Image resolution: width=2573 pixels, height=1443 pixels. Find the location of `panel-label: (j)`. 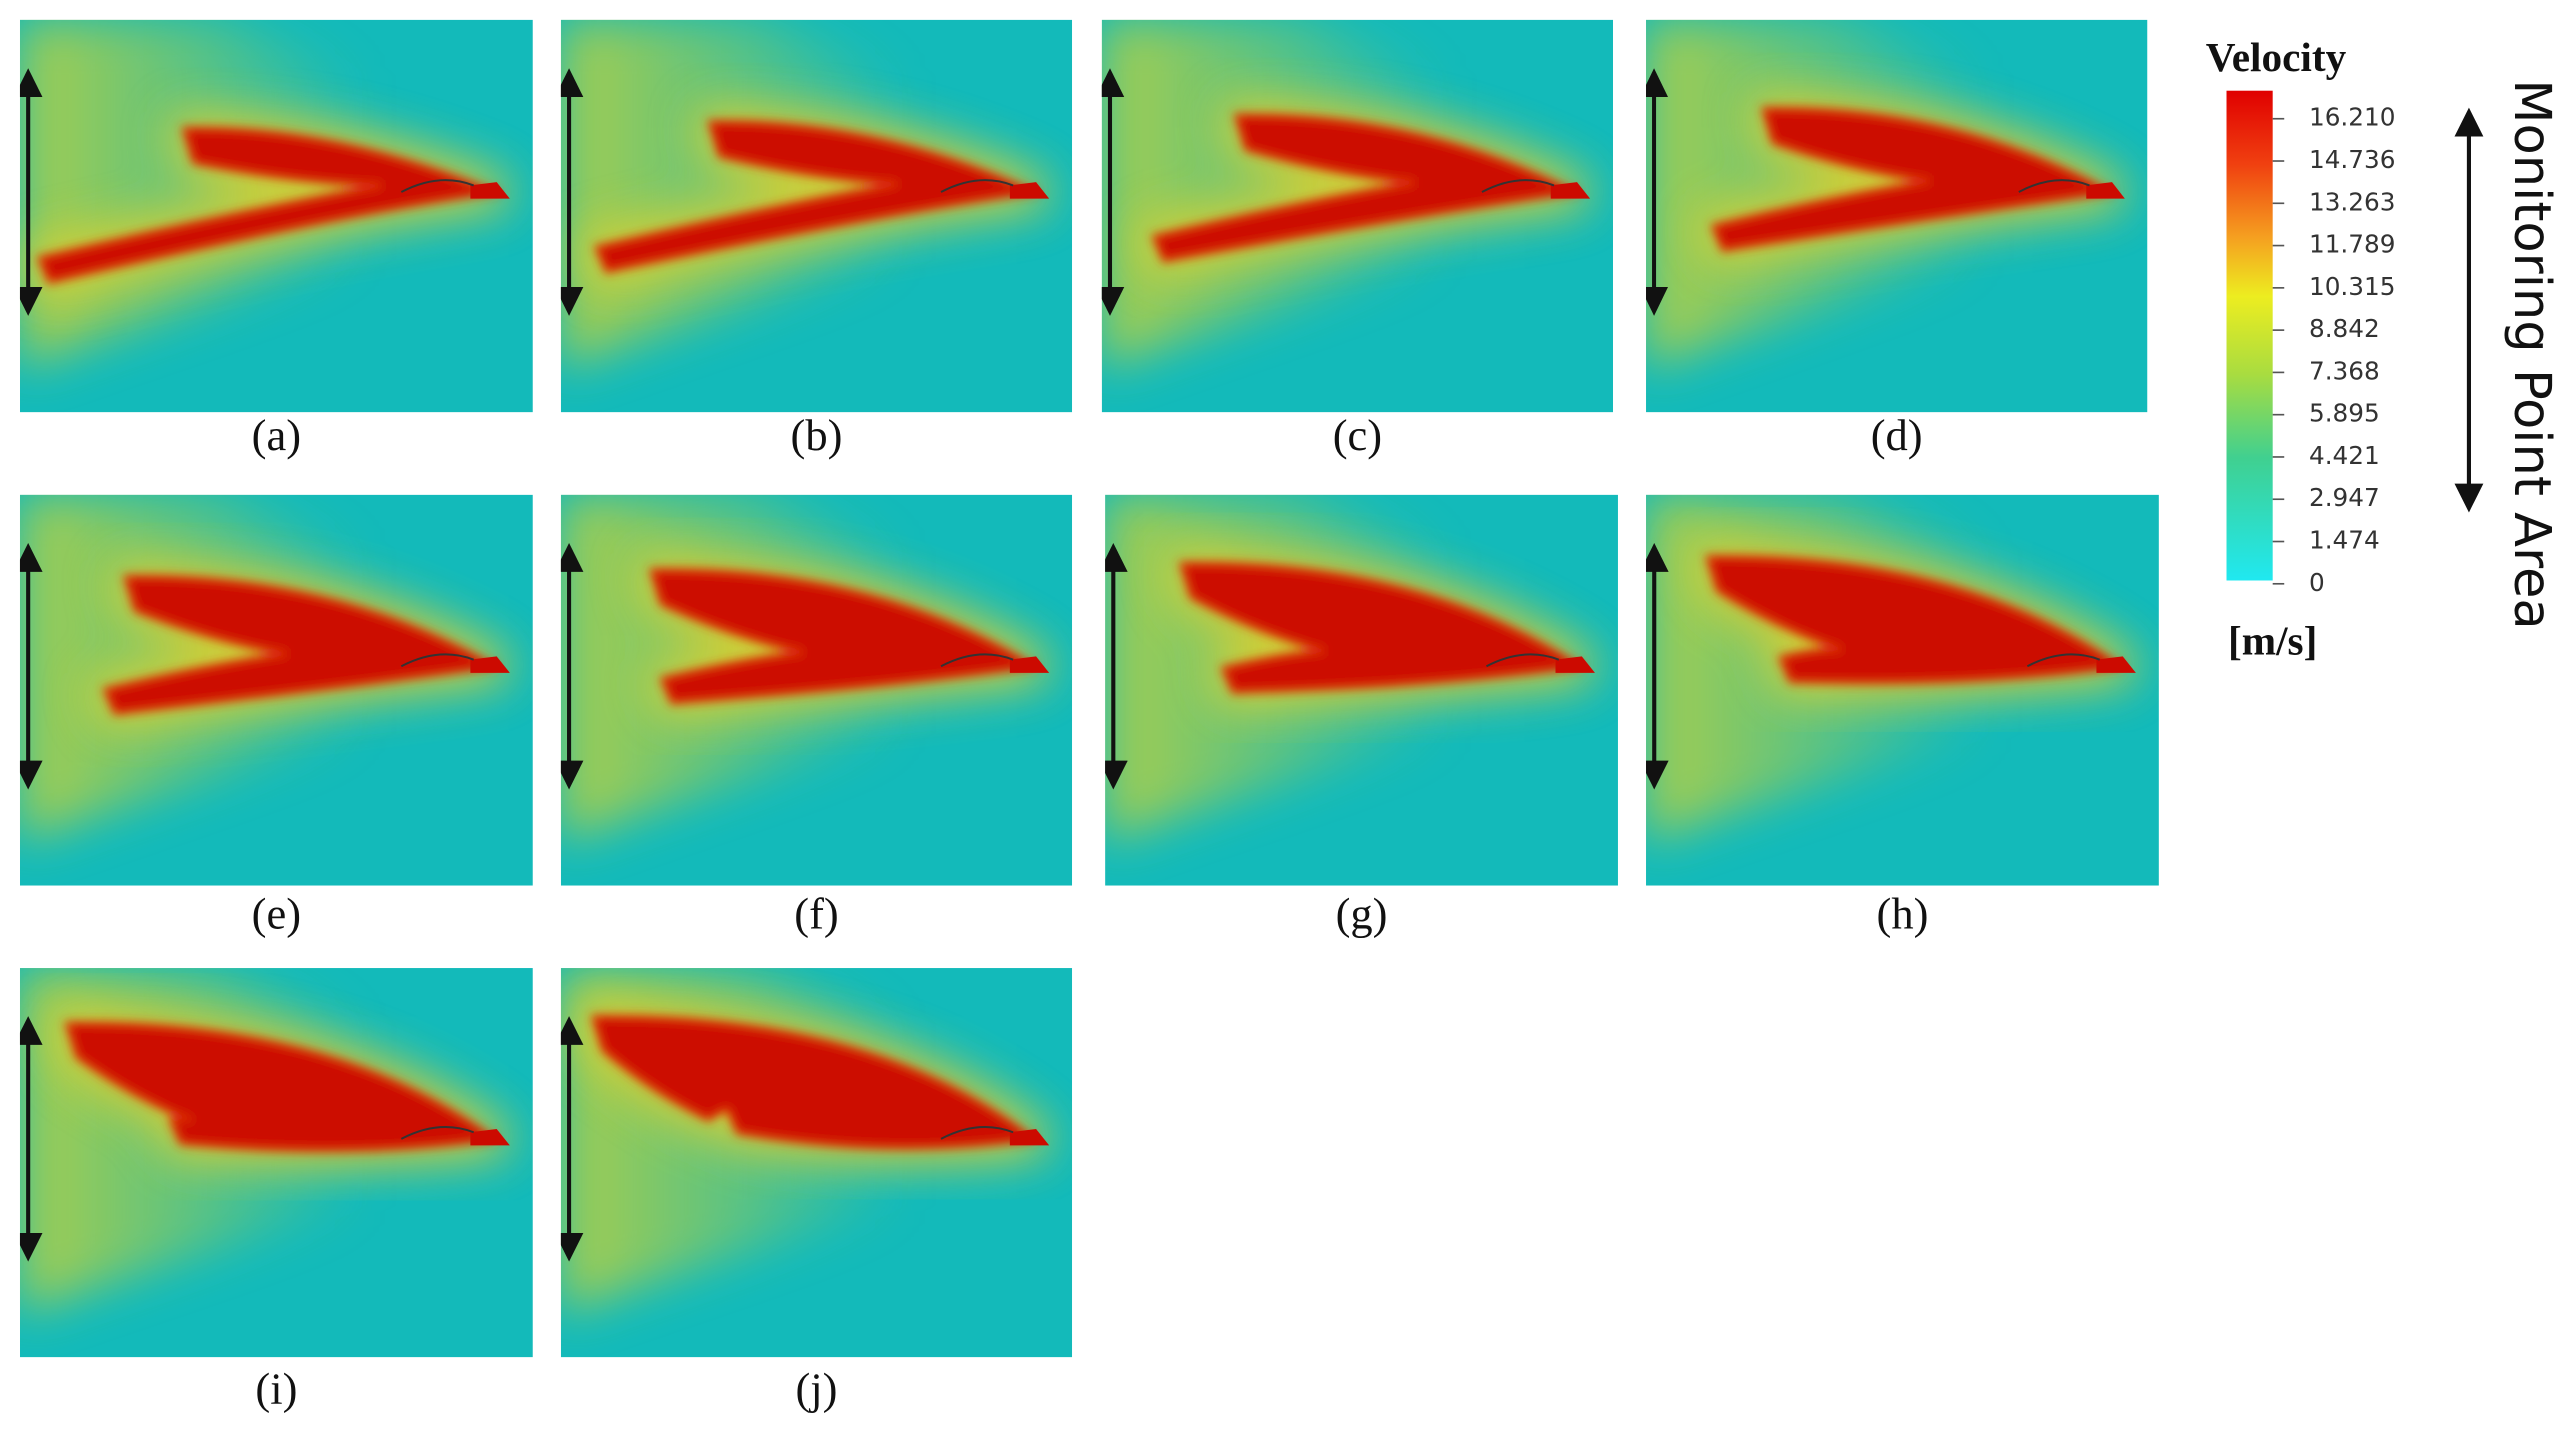

panel-label: (j) is located at coordinates (816, 1388).